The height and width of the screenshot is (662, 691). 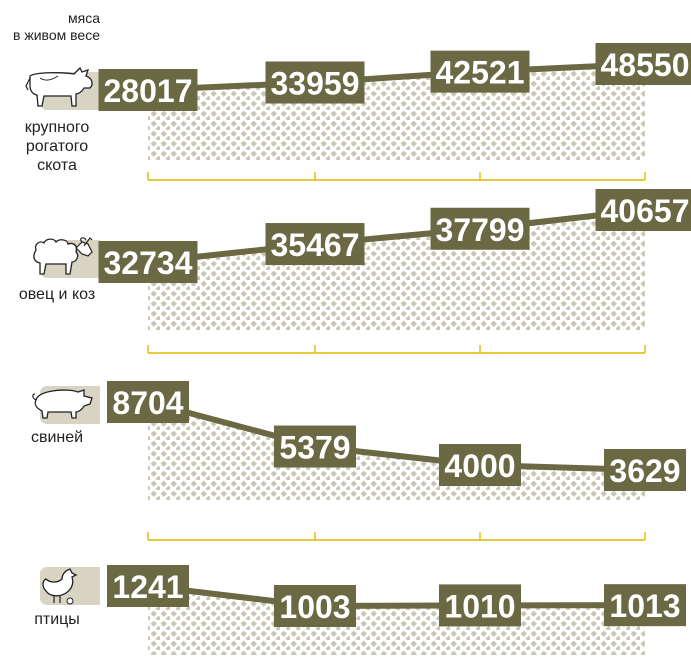 I want to click on data-value: 35467, so click(x=315, y=245).